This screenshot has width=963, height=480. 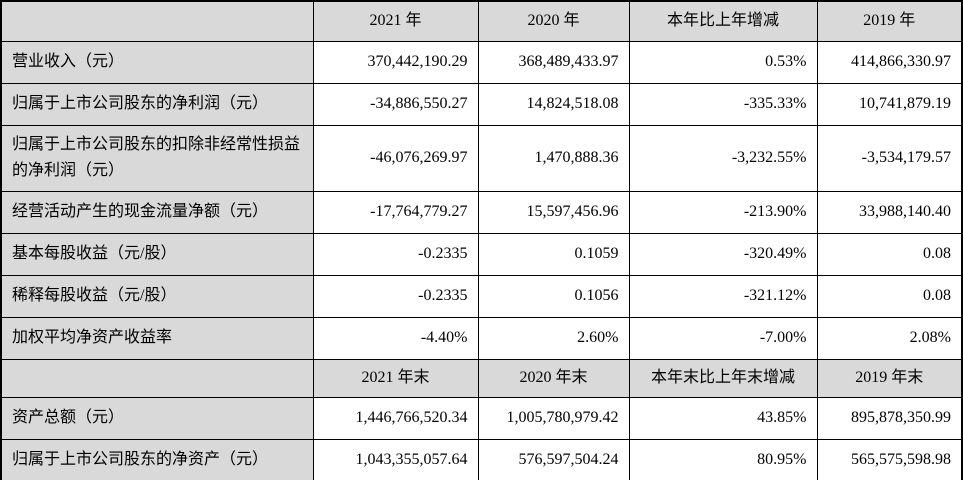 I want to click on value-2021: -34,886,550.27, so click(x=395, y=104).